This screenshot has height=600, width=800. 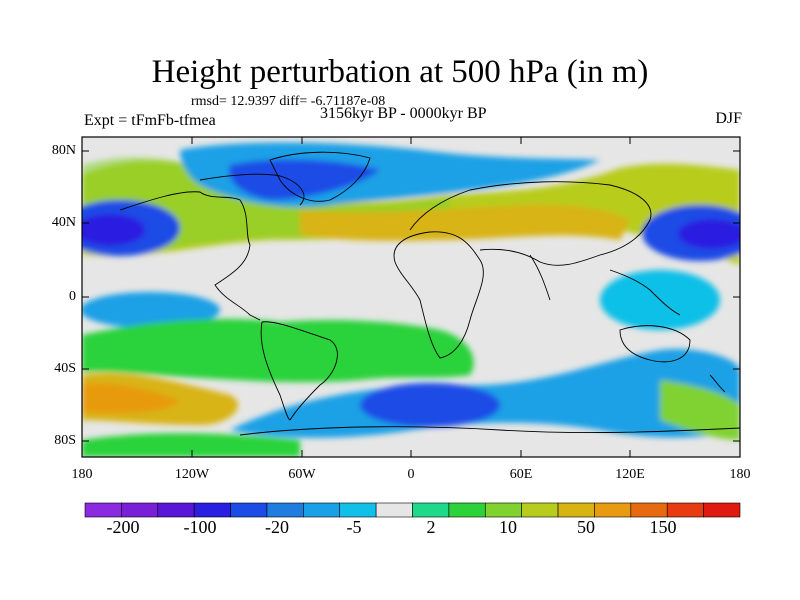 I want to click on coast-new-zealand, so click(x=717, y=383).